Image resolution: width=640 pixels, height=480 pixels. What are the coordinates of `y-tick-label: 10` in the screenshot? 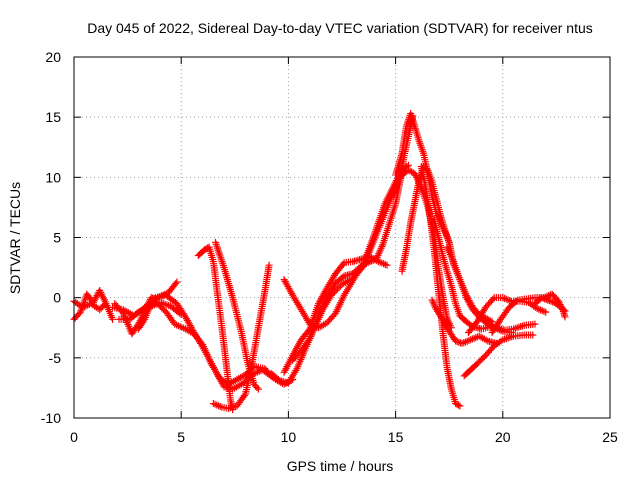 It's located at (53, 177).